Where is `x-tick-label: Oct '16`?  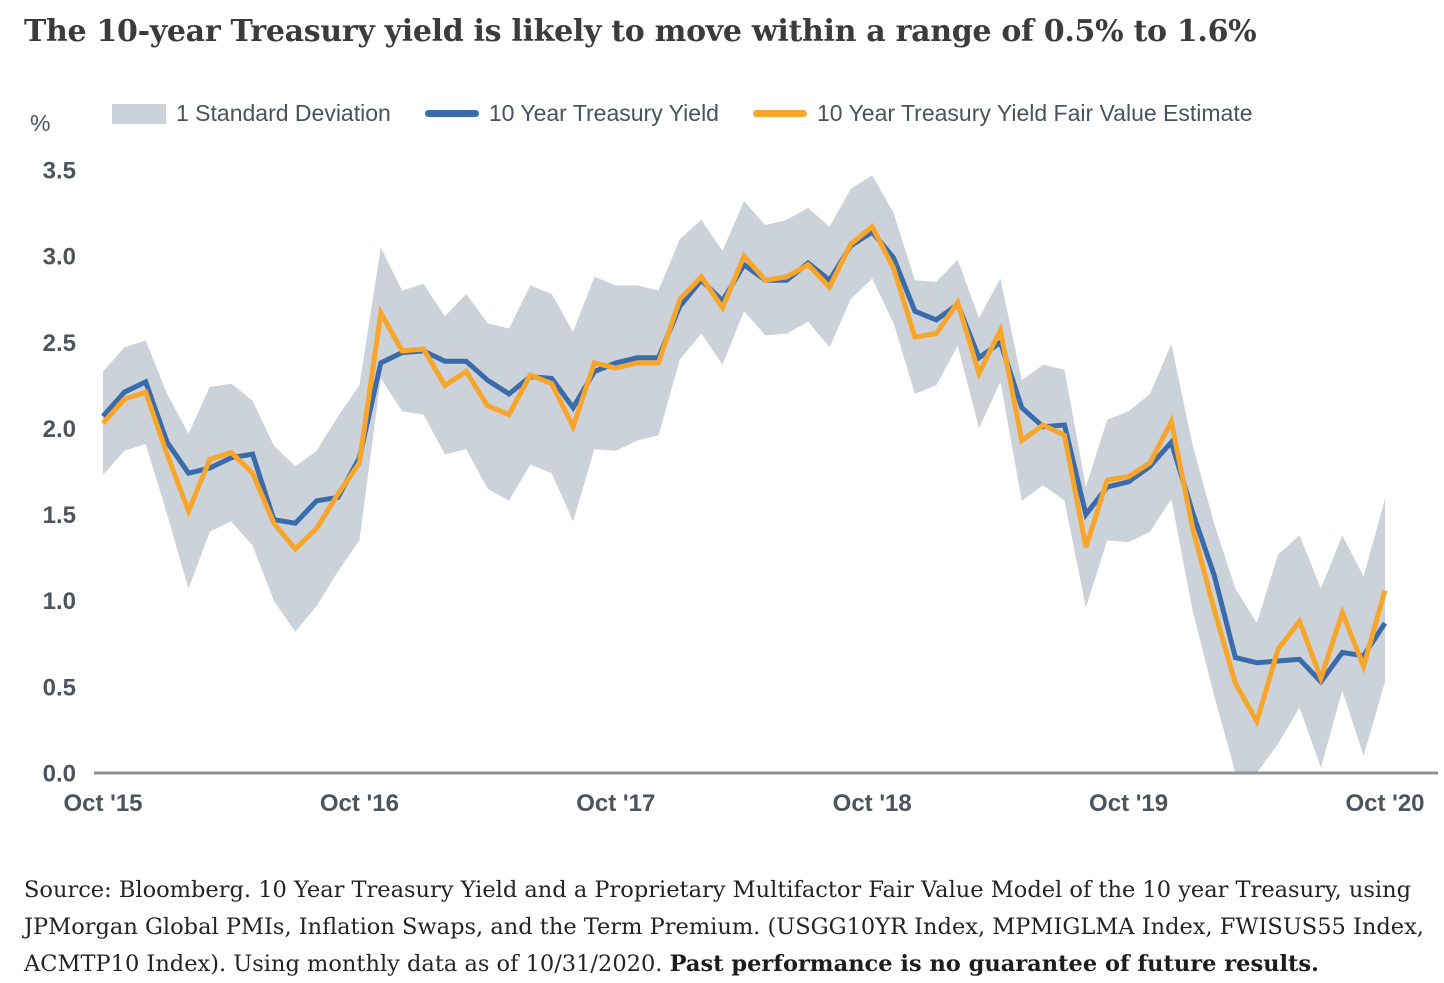
x-tick-label: Oct '16 is located at coordinates (359, 803).